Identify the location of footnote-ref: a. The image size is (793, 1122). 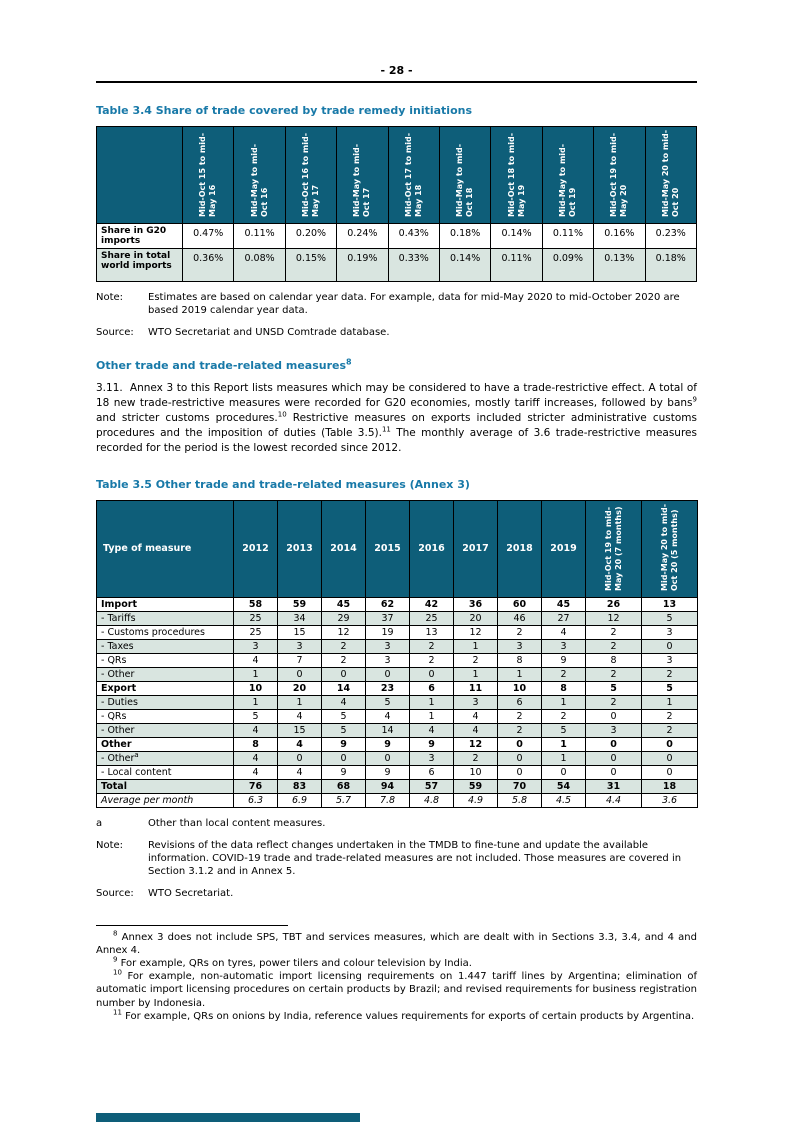
(136, 754).